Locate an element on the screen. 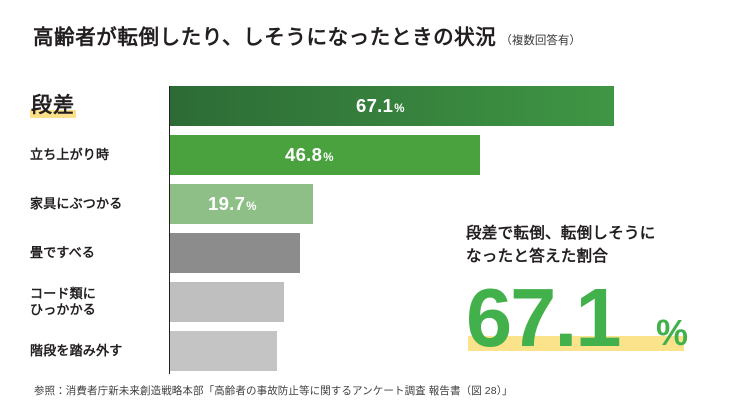 This screenshot has width=752, height=419. bar-row: コード類に ひっかかる is located at coordinates (376, 302).